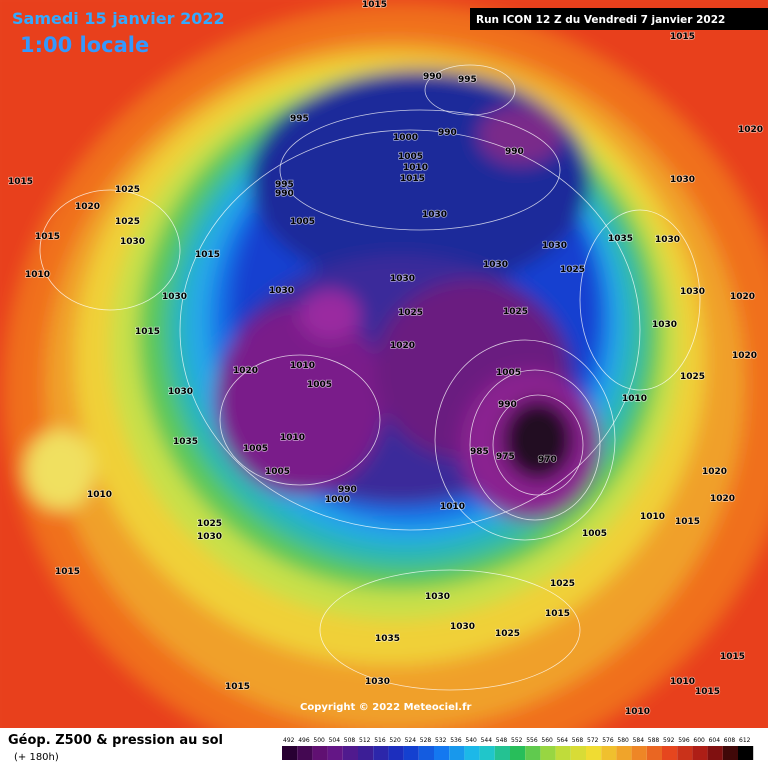 This screenshot has width=768, height=768. Describe the element at coordinates (593, 740) in the screenshot. I see `colorbar-label: 572` at that location.